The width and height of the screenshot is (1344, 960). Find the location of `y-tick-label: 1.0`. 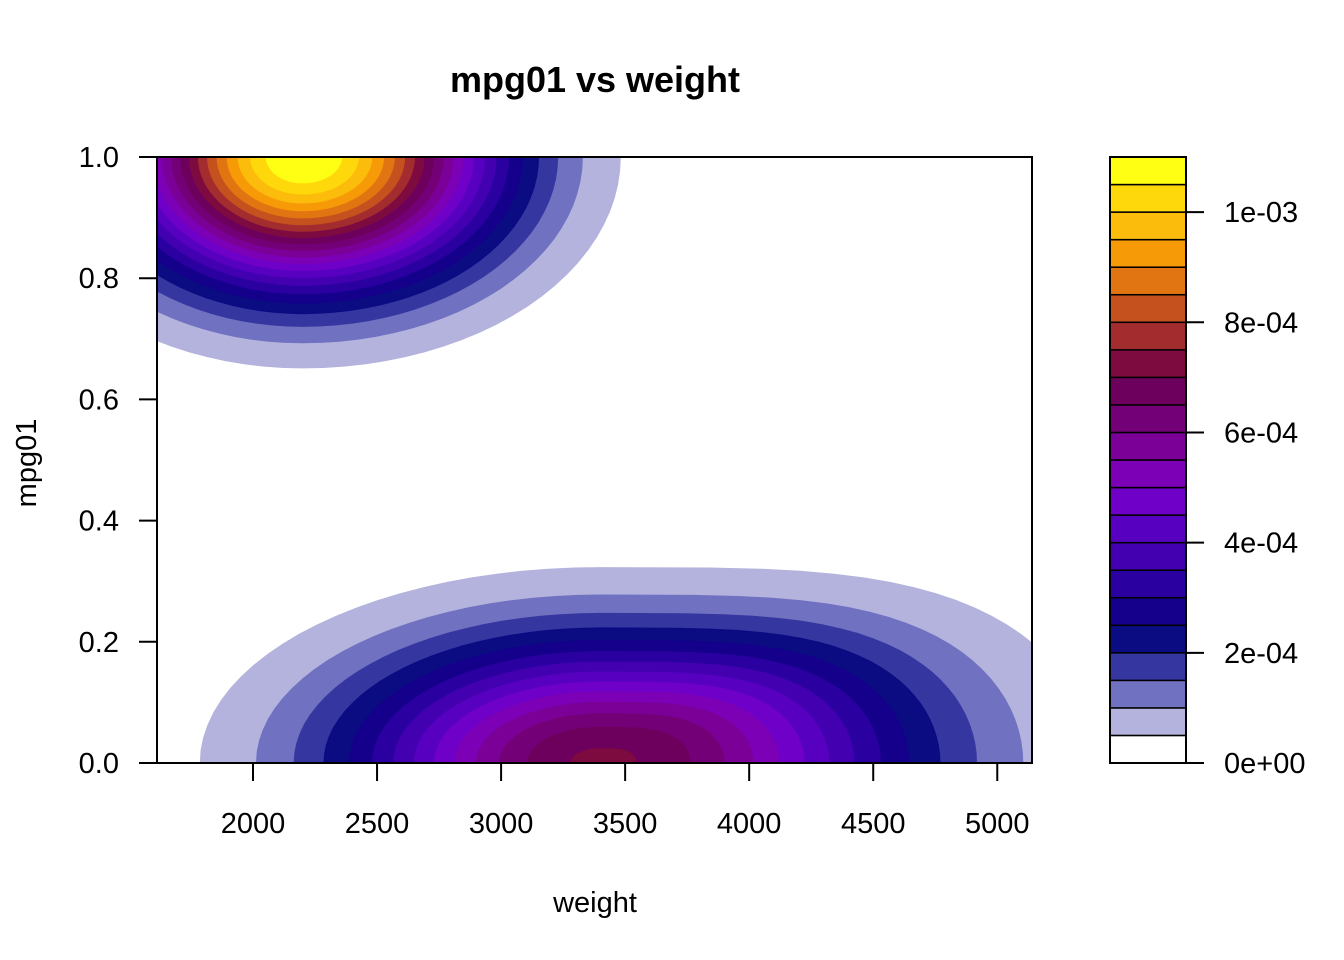

y-tick-label: 1.0 is located at coordinates (99, 158).